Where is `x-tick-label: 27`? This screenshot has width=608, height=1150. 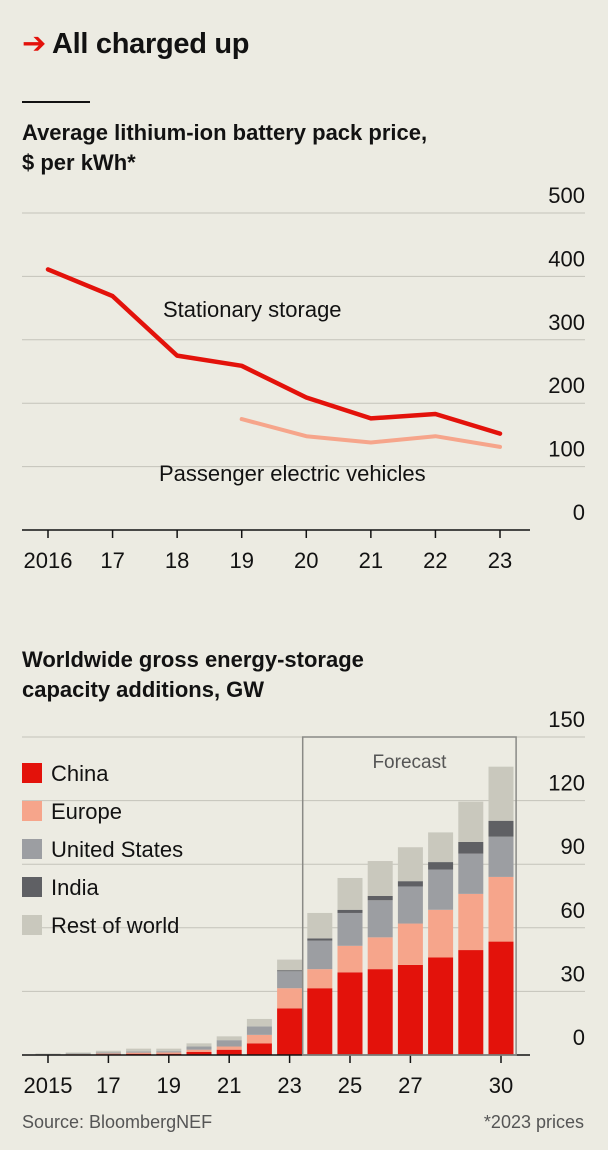
x-tick-label: 27 is located at coordinates (410, 1085).